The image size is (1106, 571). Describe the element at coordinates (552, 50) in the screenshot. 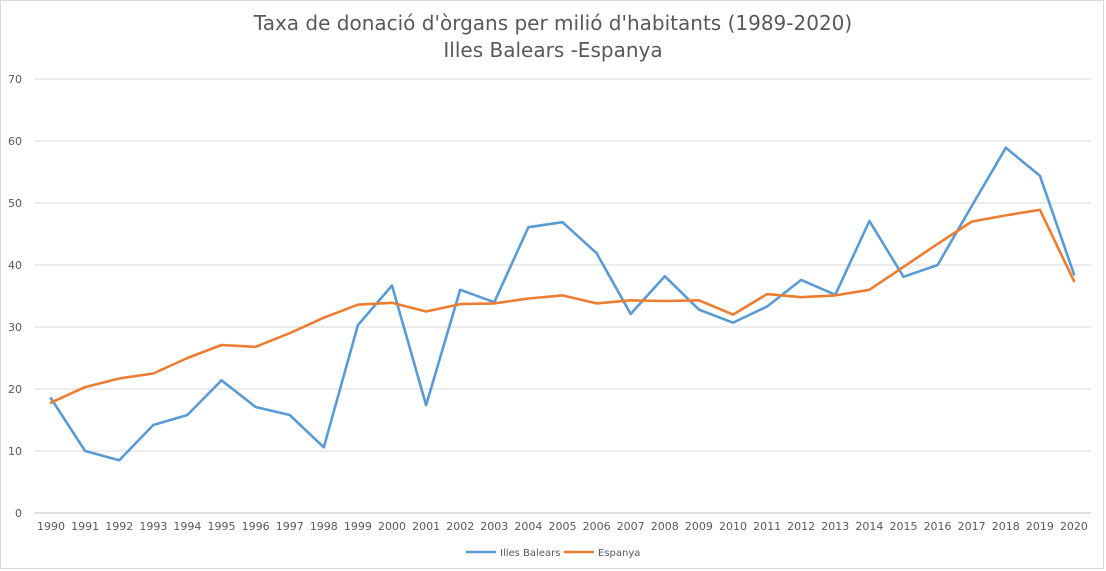

I see `chart-subtitle: Illes Balears -Espanya` at that location.